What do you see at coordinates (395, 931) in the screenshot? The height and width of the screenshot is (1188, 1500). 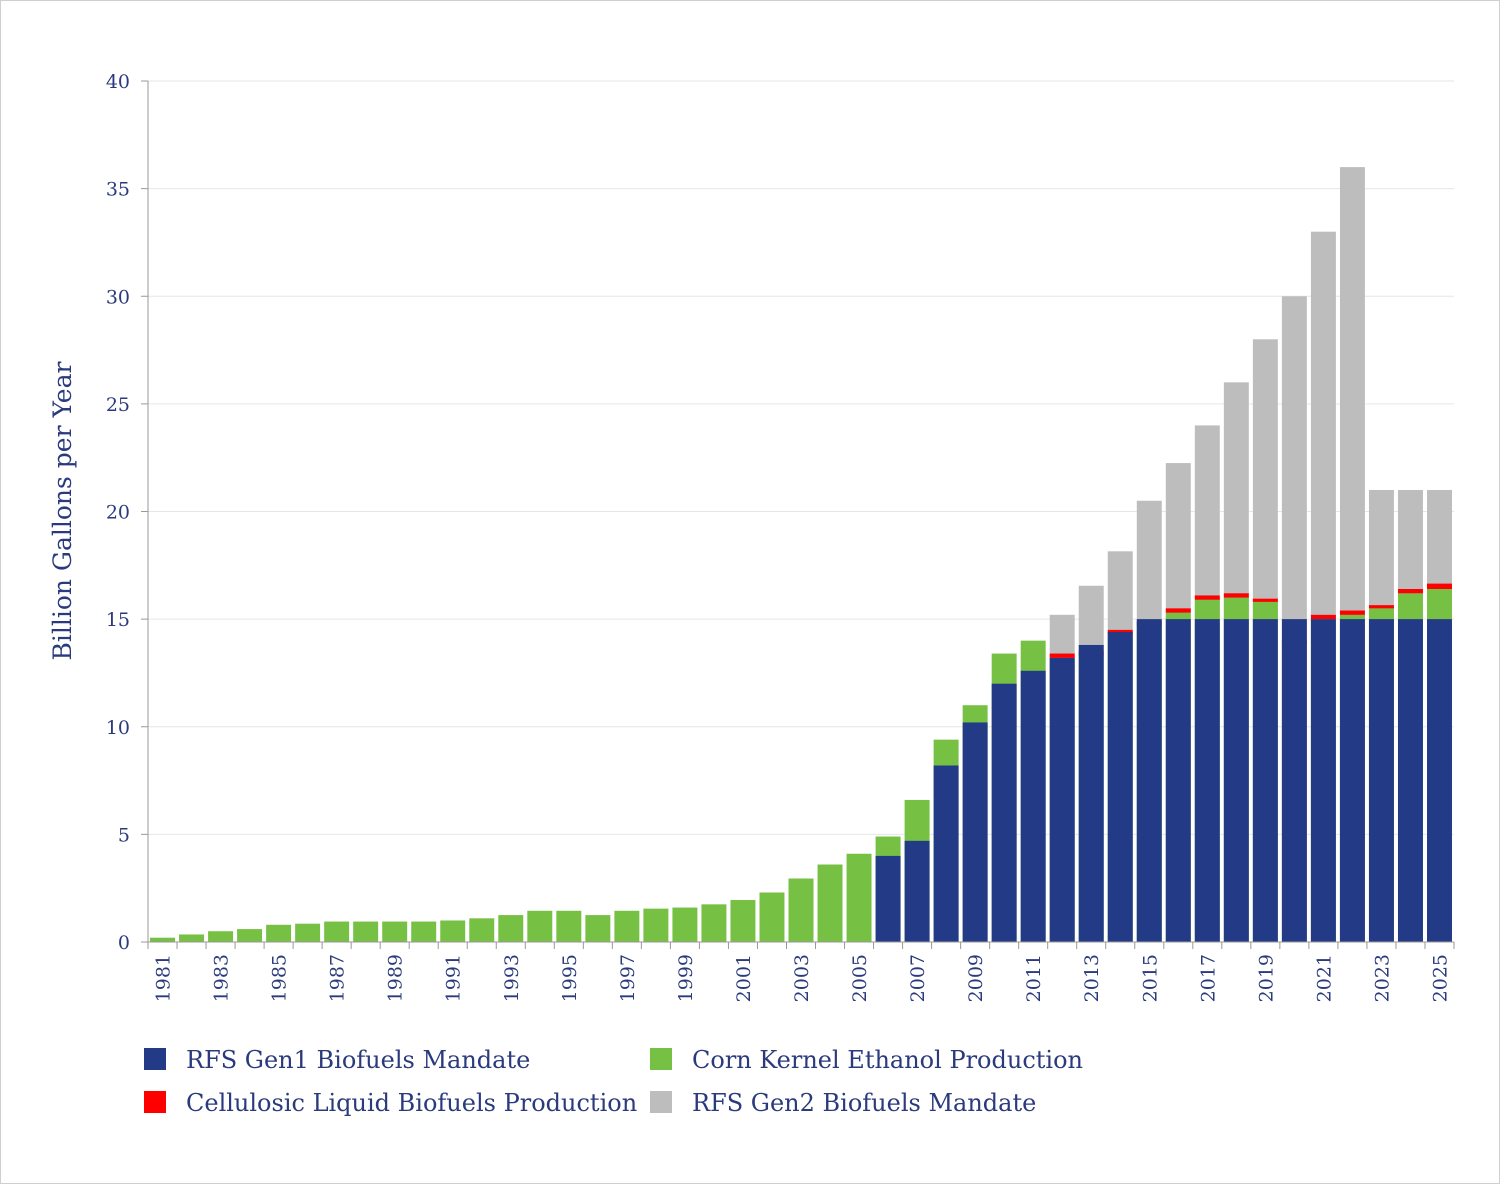 I see `bar-corn-ethanol-1989` at bounding box center [395, 931].